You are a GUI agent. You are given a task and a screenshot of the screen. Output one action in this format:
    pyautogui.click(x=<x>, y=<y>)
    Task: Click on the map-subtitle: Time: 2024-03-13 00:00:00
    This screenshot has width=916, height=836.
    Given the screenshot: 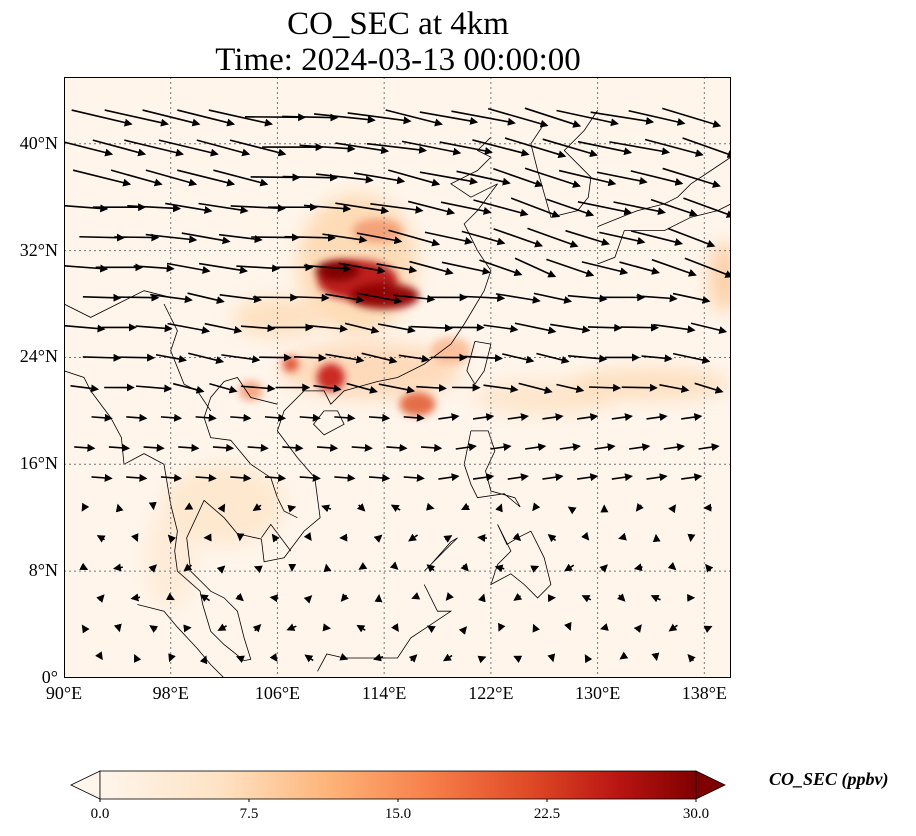 What is the action you would take?
    pyautogui.click(x=398, y=60)
    